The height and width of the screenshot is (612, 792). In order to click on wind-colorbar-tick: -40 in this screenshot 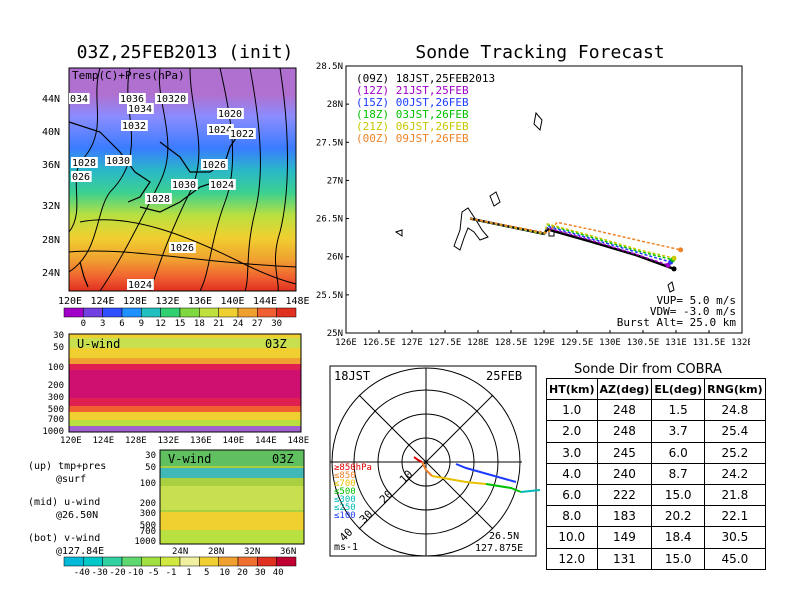, I will do `click(82, 572)`.